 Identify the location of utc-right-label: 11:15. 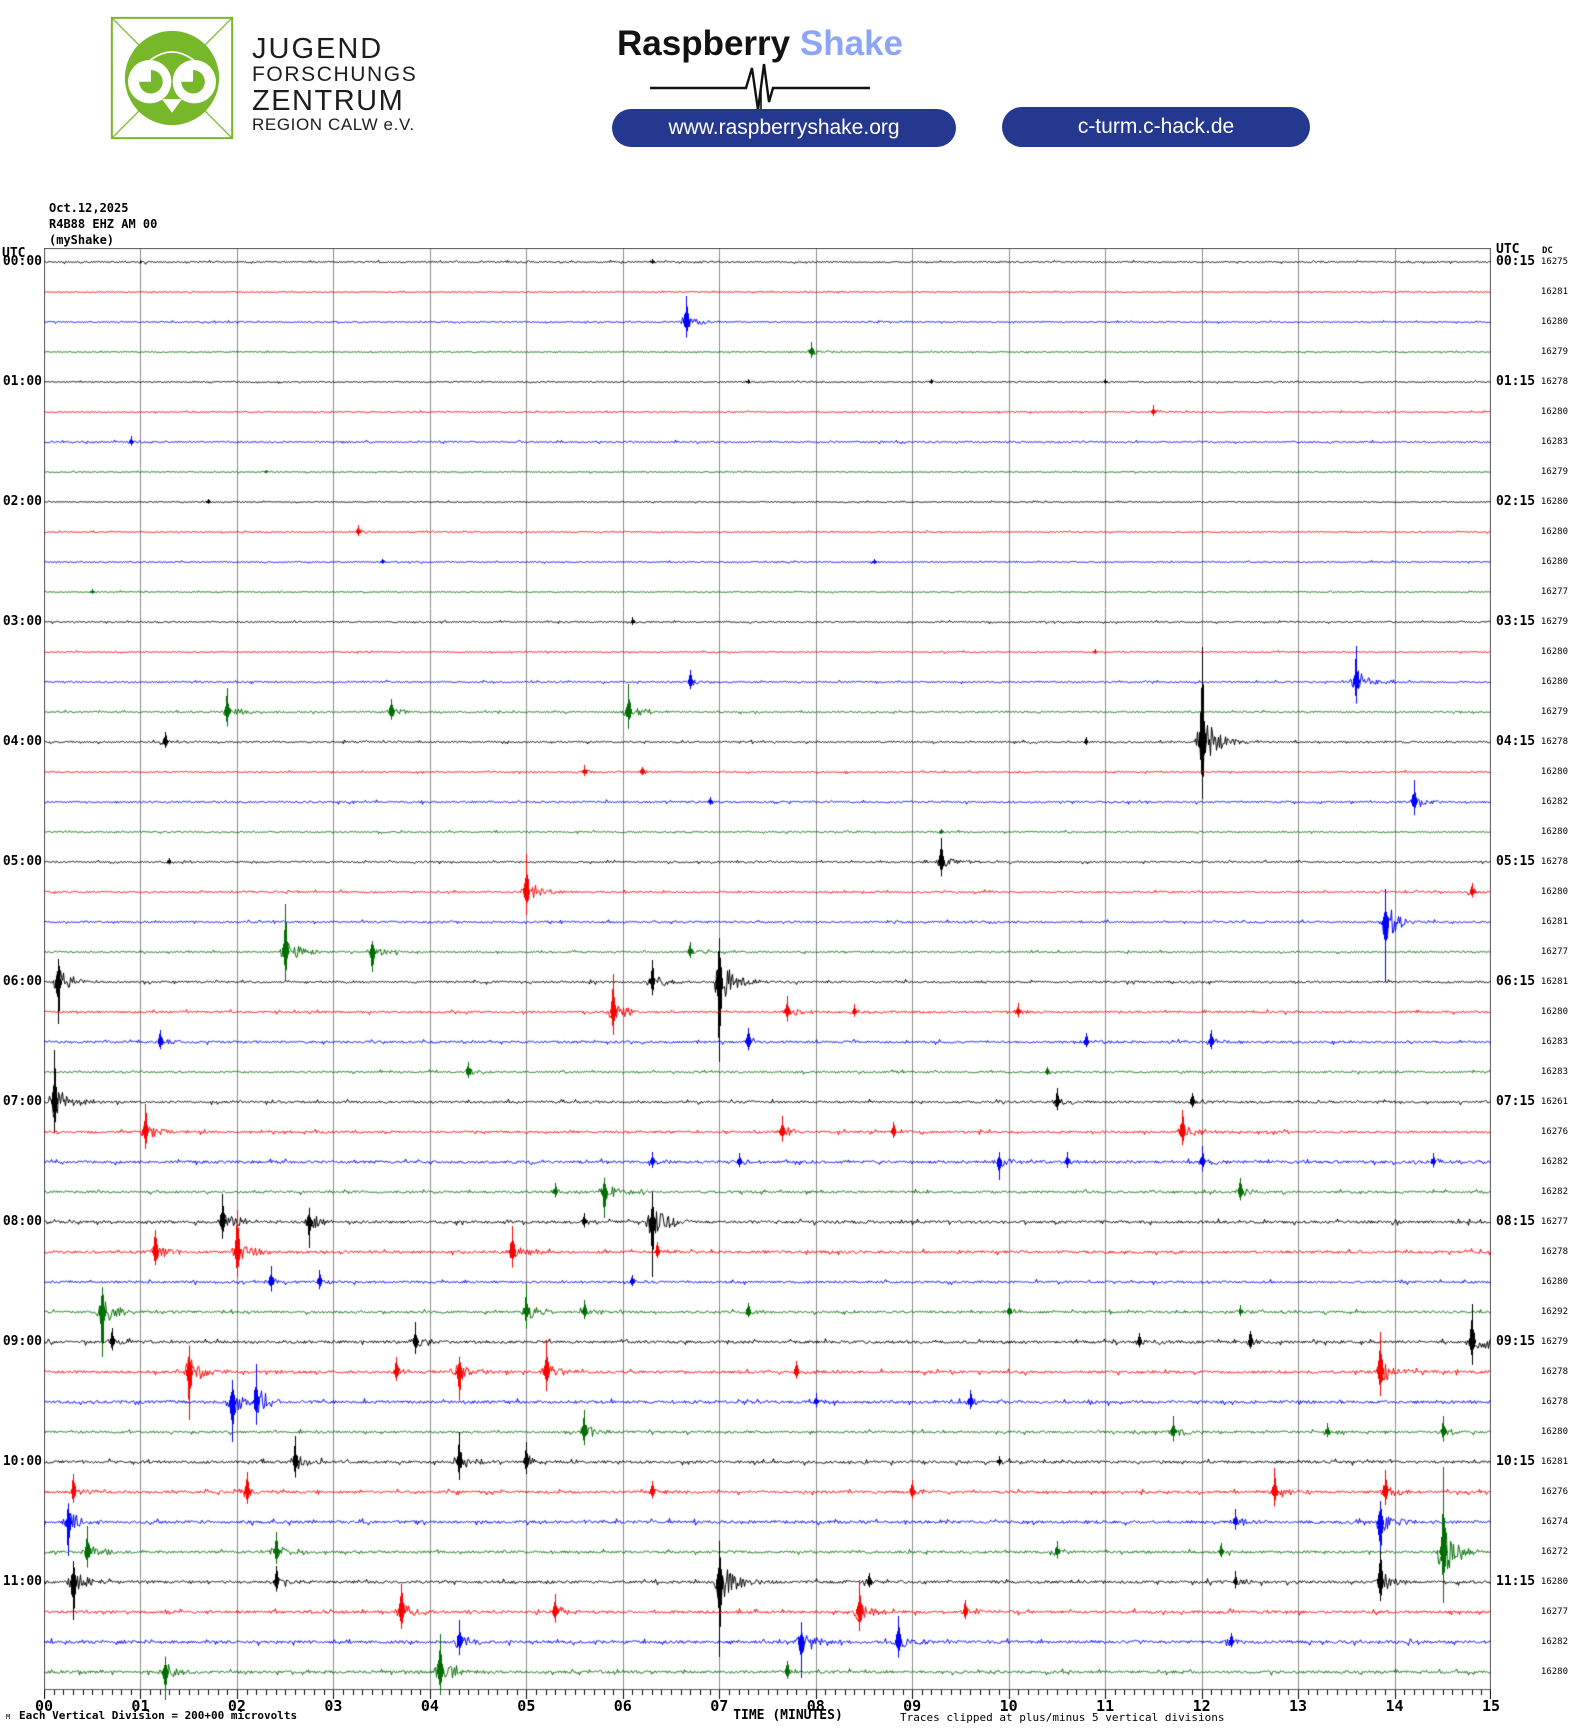
(1516, 1581).